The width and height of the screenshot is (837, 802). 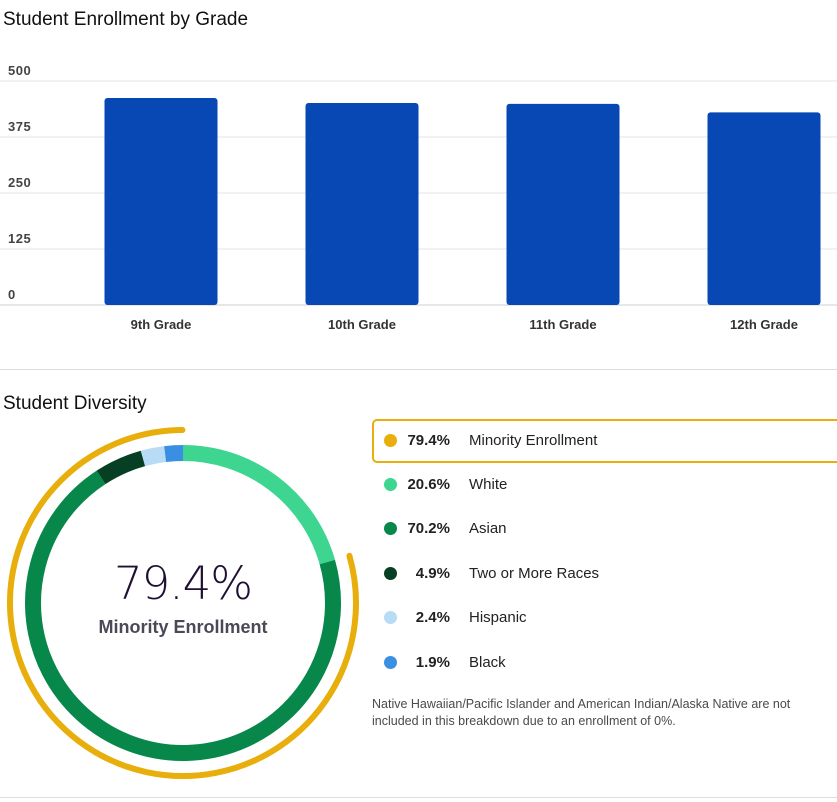 What do you see at coordinates (121, 467) in the screenshot?
I see `donut-segment-two-or-more-races` at bounding box center [121, 467].